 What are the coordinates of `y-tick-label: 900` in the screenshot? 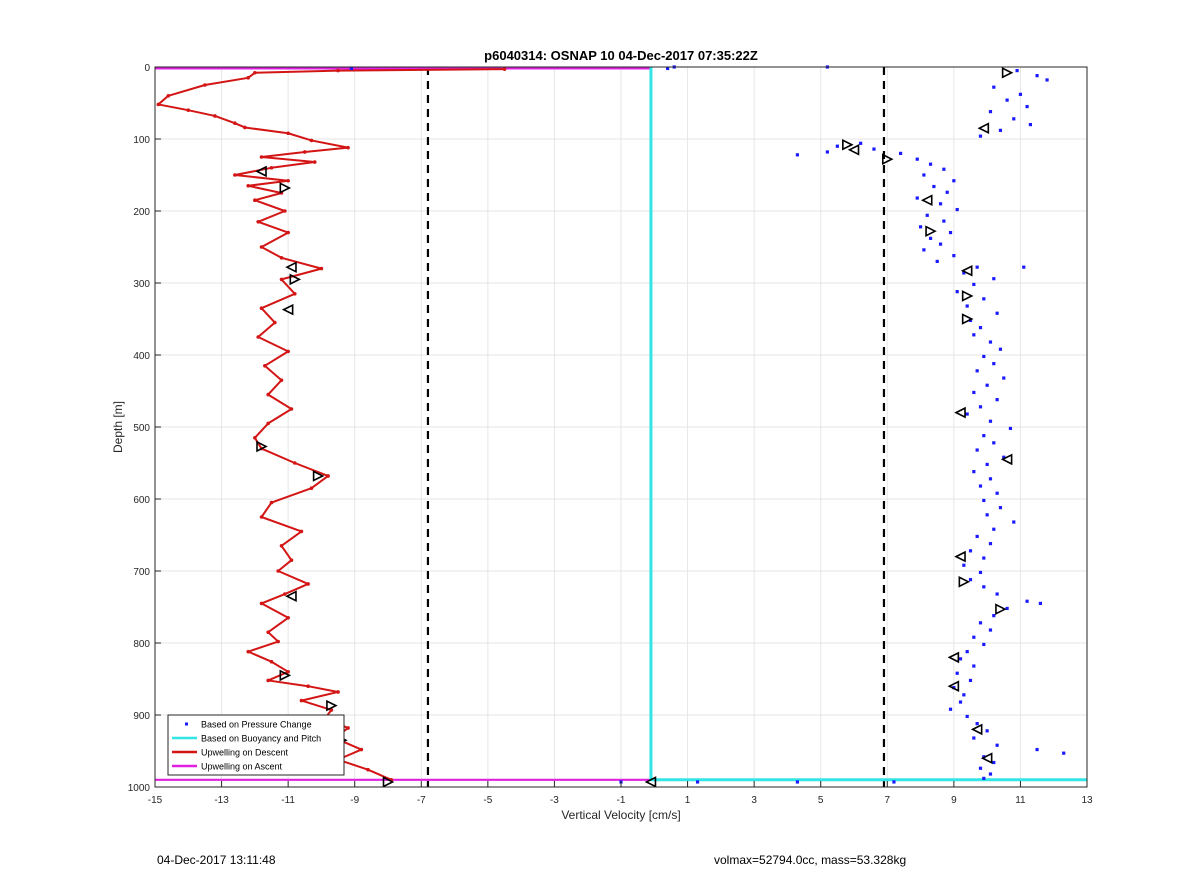 It's located at (141, 716).